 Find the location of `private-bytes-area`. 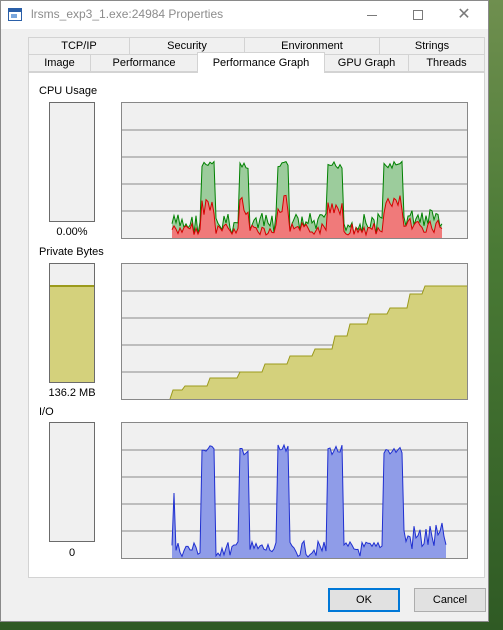

private-bytes-area is located at coordinates (318, 342).